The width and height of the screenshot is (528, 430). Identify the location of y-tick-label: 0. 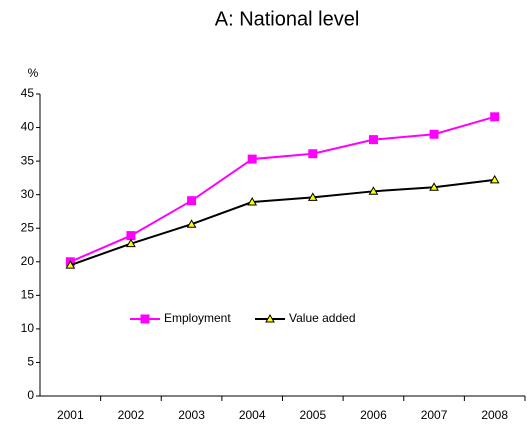
(30, 395).